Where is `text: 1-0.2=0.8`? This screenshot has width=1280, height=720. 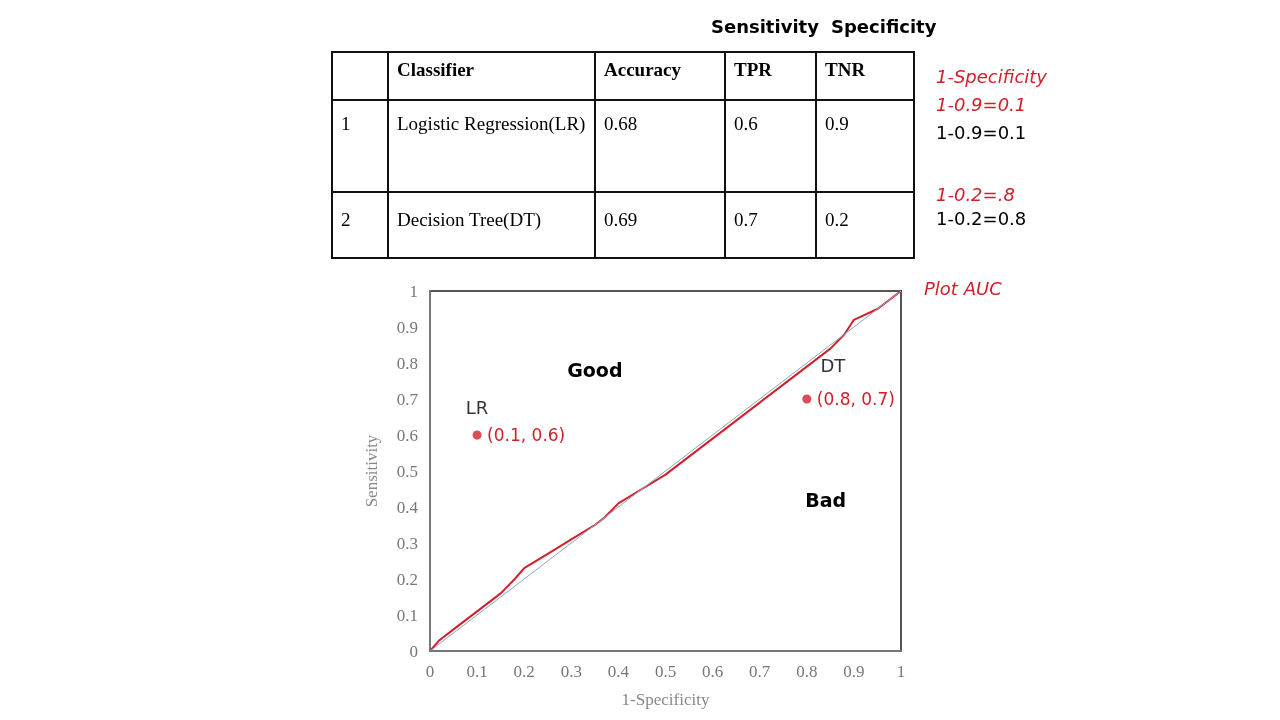 text: 1-0.2=0.8 is located at coordinates (981, 218).